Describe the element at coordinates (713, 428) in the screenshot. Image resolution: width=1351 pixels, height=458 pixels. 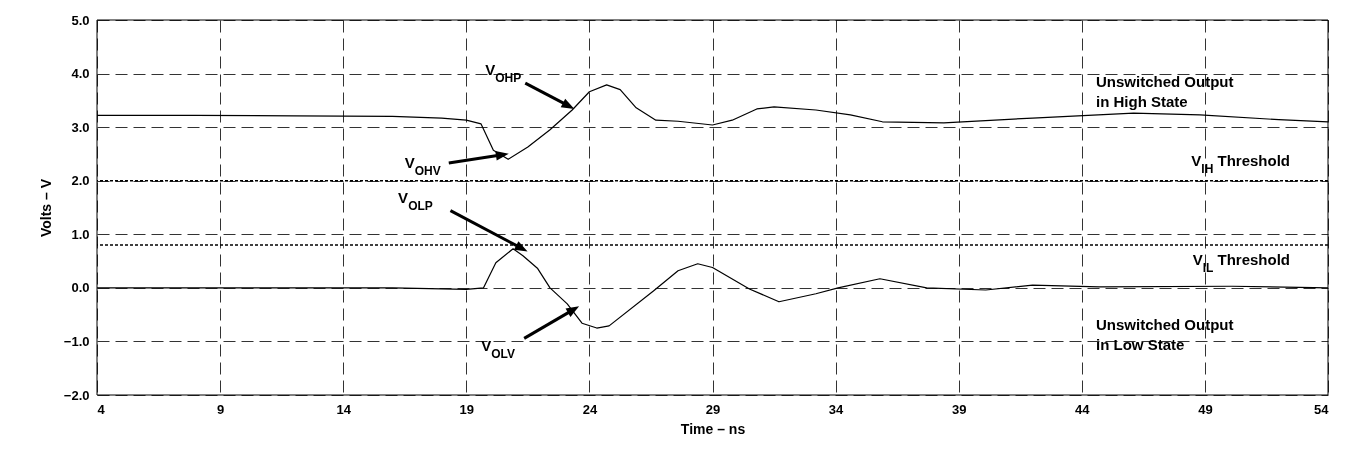
I see `x-axis-title: Time – ns` at that location.